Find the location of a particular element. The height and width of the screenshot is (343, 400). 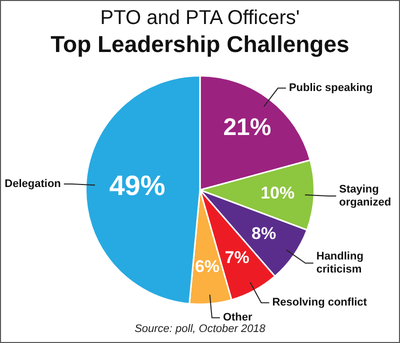

data-label: 49% is located at coordinates (137, 185).